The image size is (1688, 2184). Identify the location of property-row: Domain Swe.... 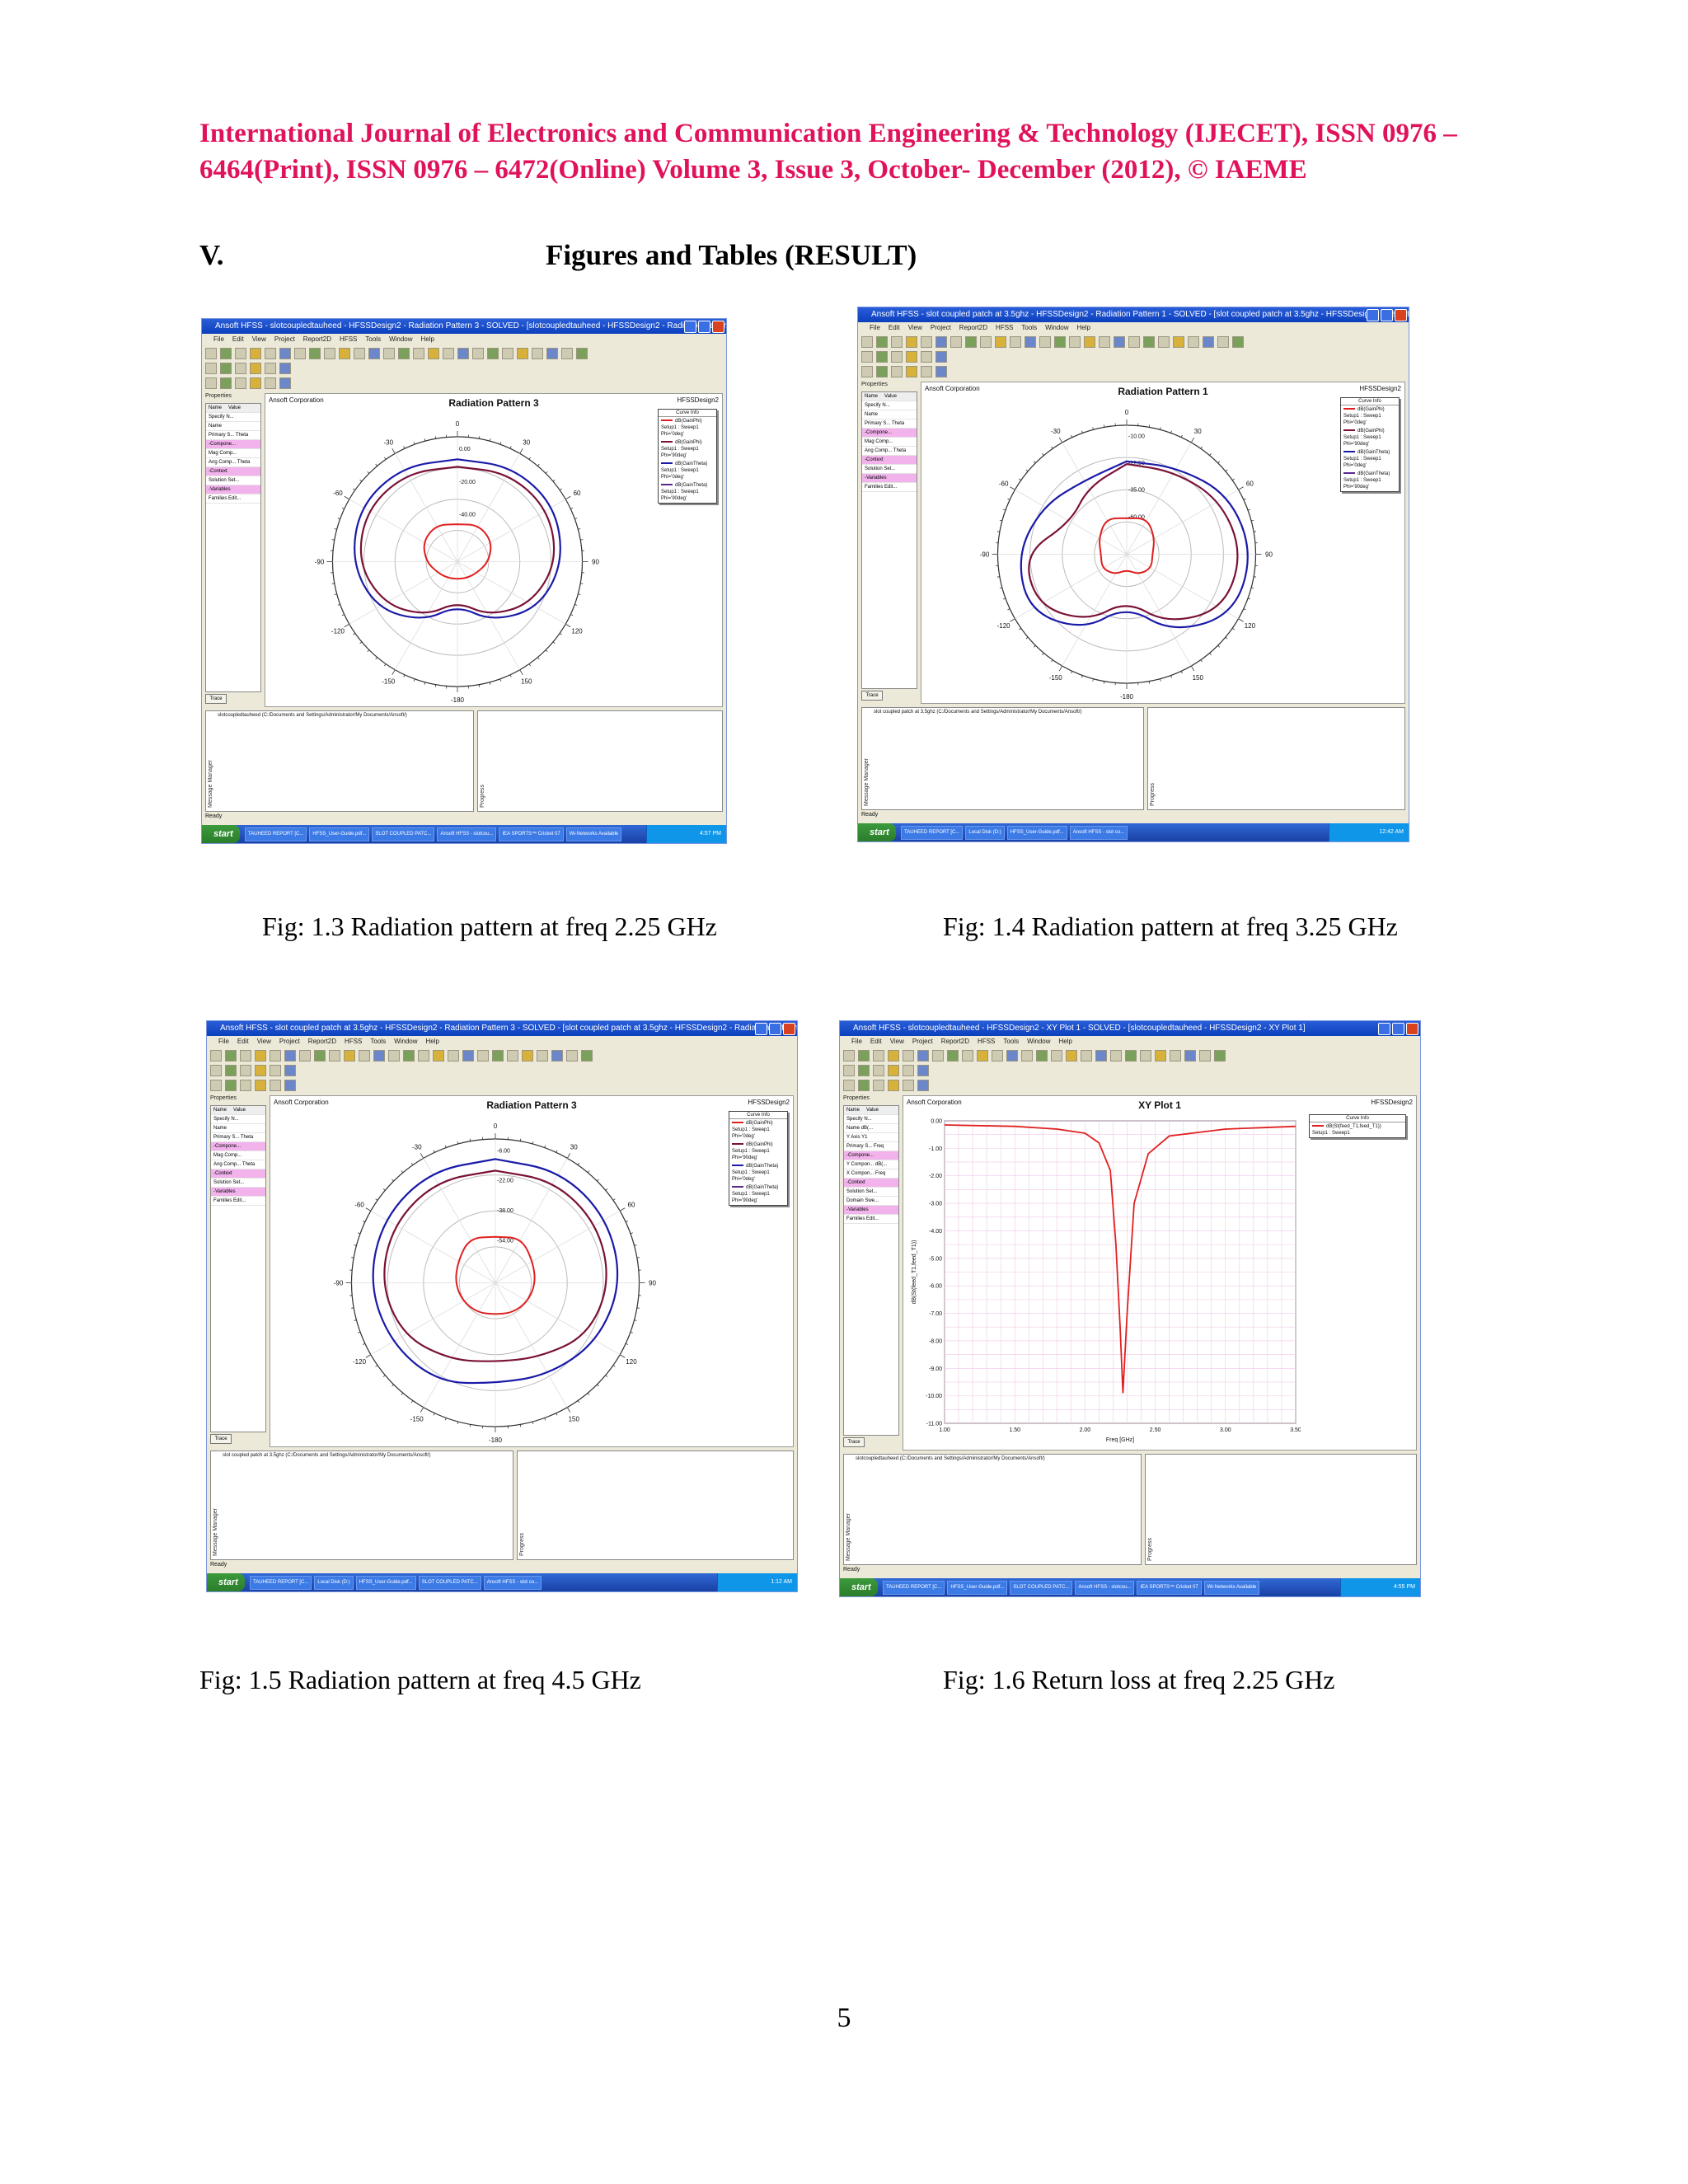
(871, 1201).